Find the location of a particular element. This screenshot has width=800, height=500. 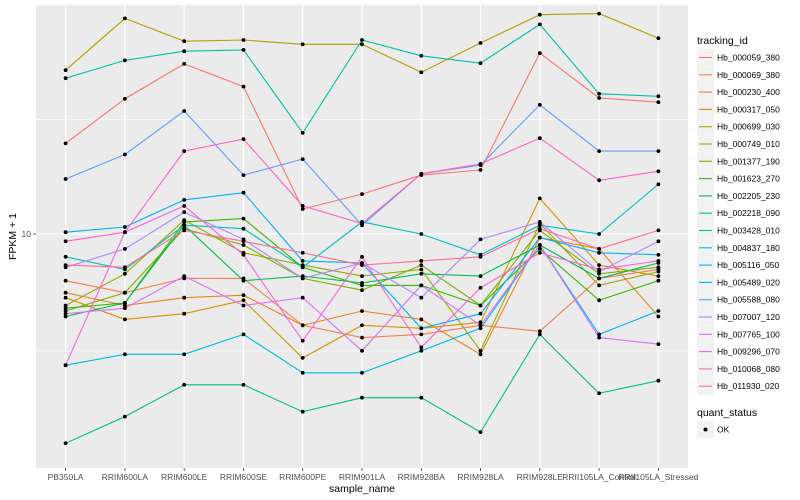

legend-label: Hb_011930_020 is located at coordinates (748, 386).